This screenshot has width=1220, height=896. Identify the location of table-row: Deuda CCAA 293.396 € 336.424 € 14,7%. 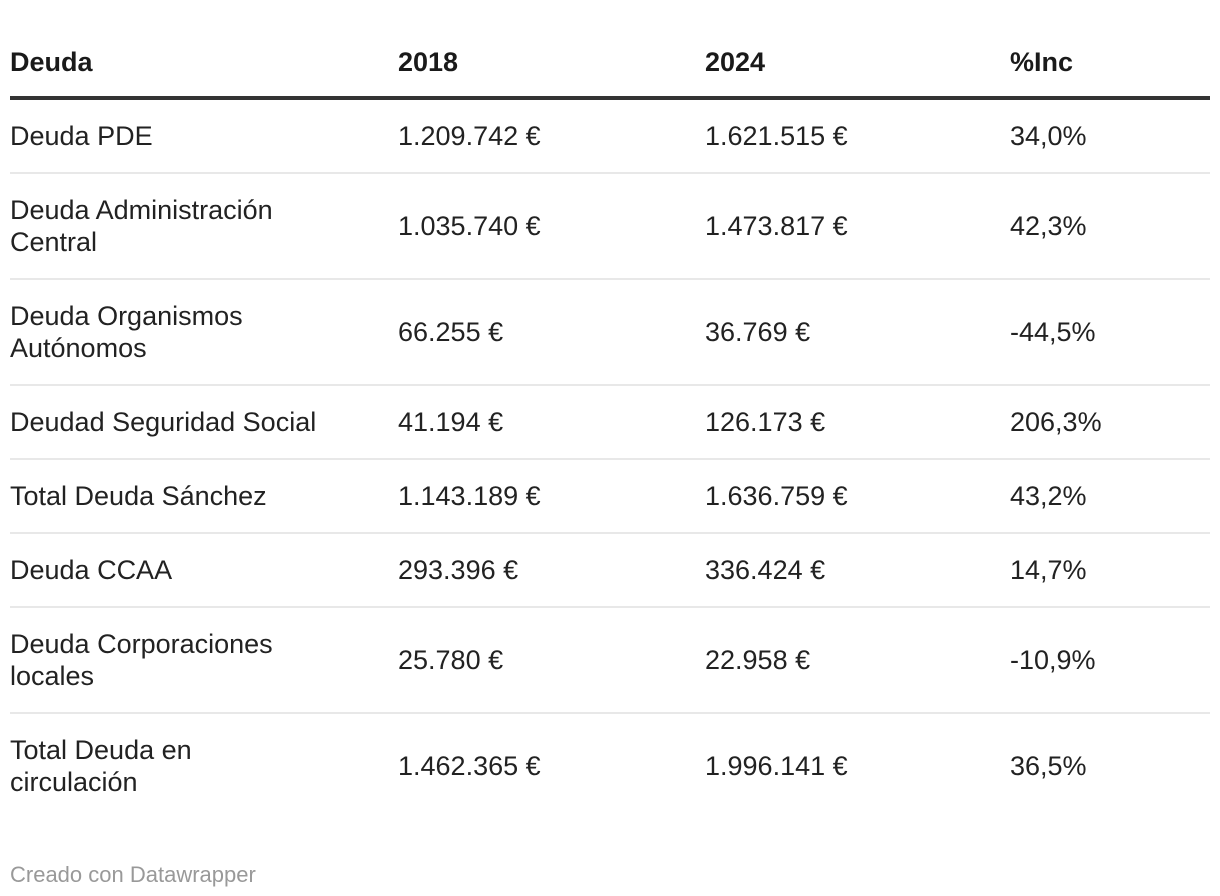
(610, 570).